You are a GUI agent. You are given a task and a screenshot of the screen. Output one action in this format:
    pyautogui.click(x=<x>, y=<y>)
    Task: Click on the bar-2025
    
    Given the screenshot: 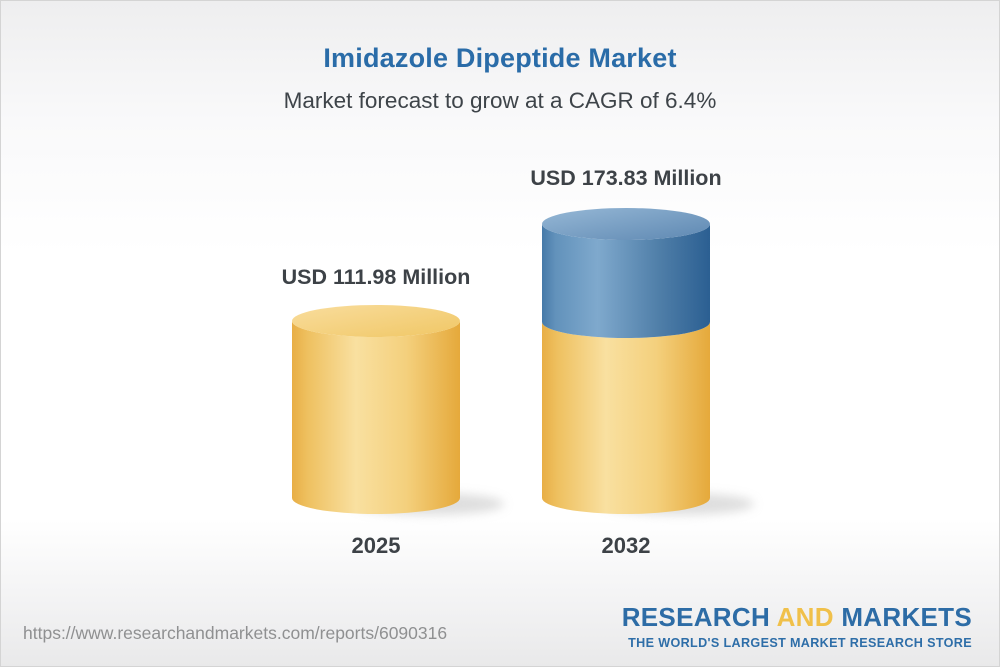 What is the action you would take?
    pyautogui.click(x=398, y=410)
    